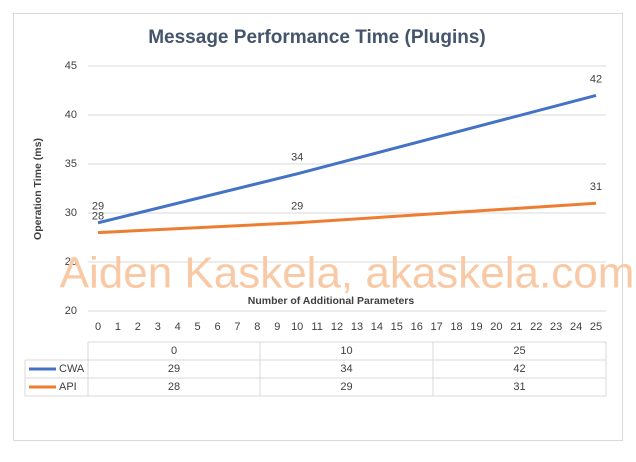 Image resolution: width=636 pixels, height=462 pixels. What do you see at coordinates (98, 217) in the screenshot?
I see `data-label: 28` at bounding box center [98, 217].